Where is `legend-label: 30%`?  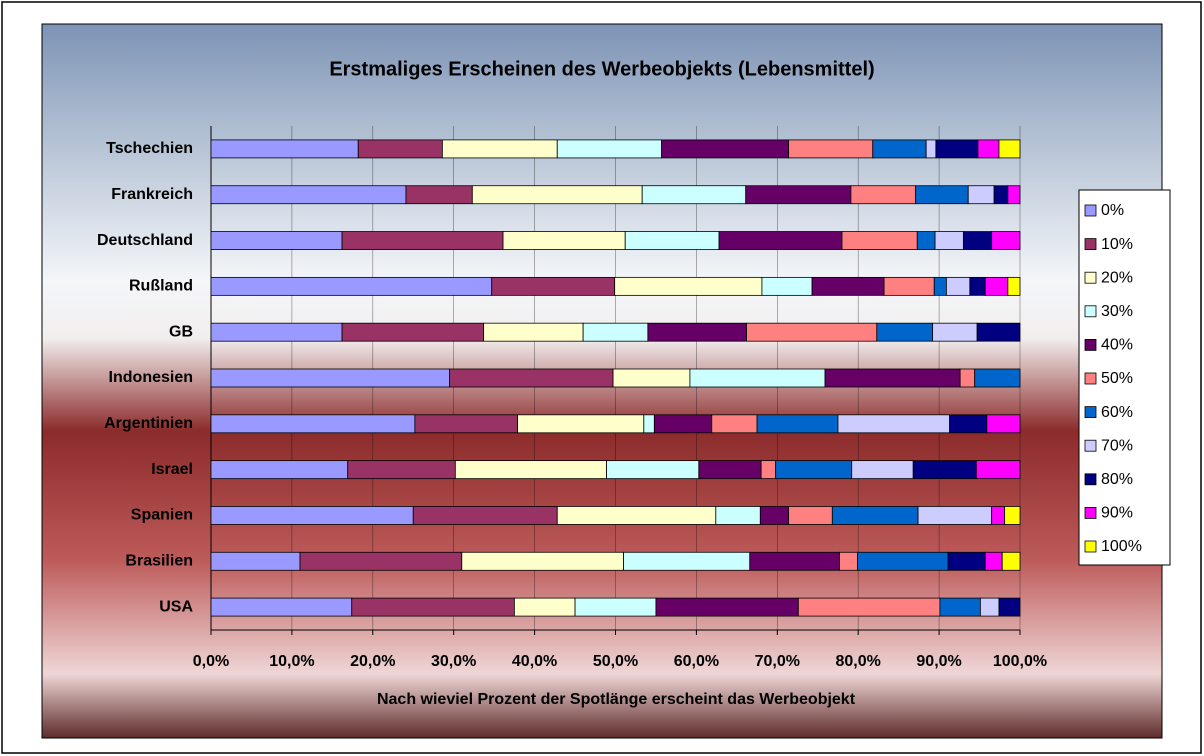
legend-label: 30% is located at coordinates (1117, 311).